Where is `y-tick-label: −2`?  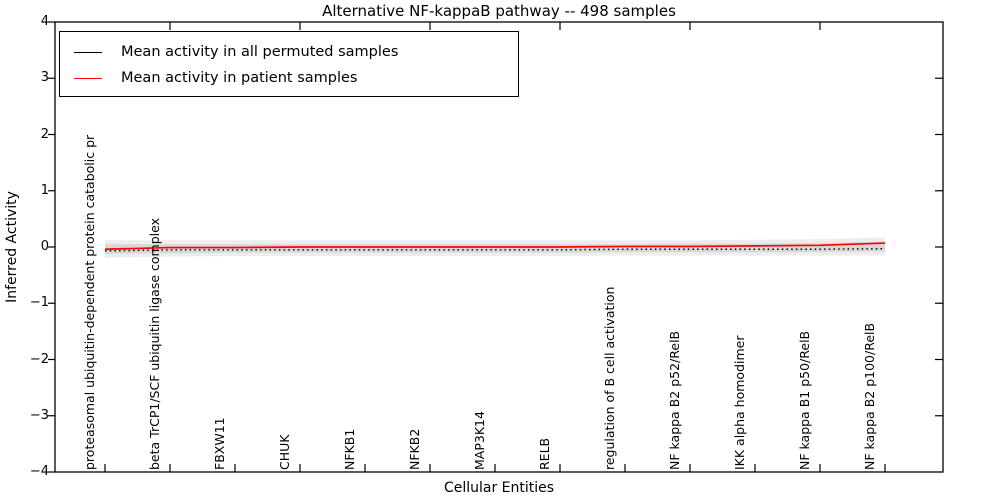 y-tick-label: −2 is located at coordinates (39, 359).